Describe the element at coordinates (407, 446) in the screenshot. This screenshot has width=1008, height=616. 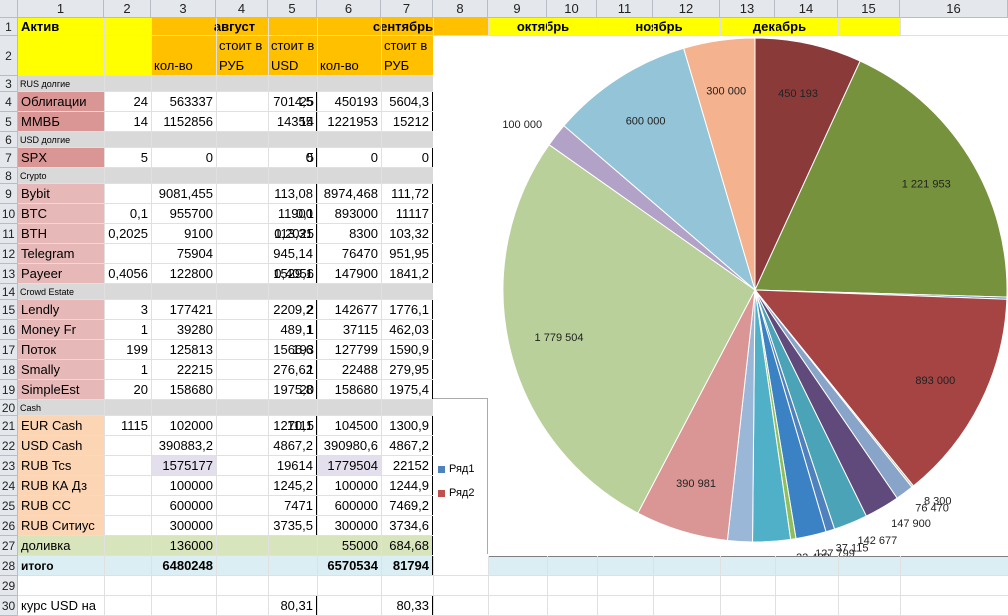
I see `usd-cell-september: 4867,2` at that location.